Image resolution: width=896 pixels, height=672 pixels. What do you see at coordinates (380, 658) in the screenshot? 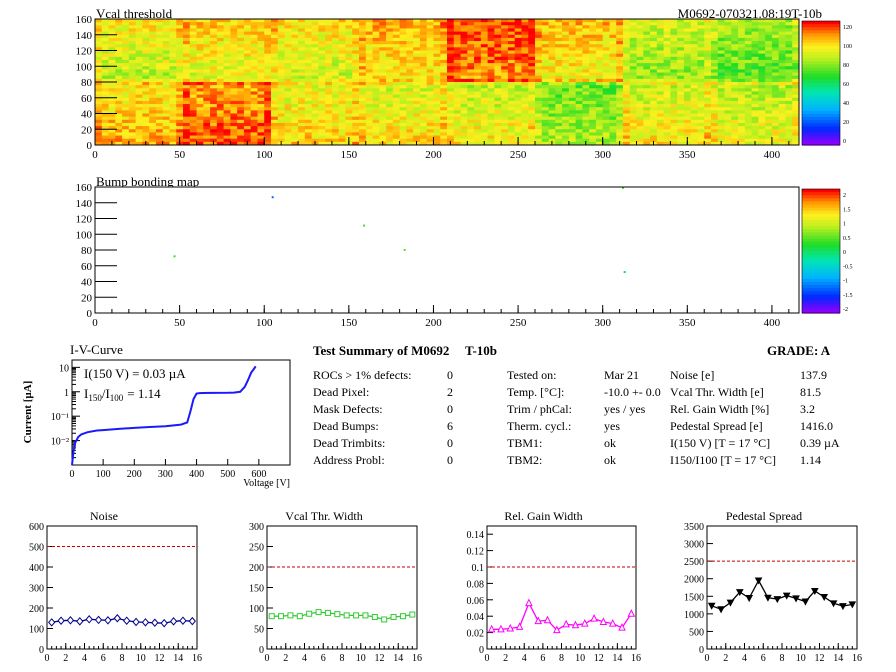
I see `small-x-tick-label: 12` at bounding box center [380, 658].